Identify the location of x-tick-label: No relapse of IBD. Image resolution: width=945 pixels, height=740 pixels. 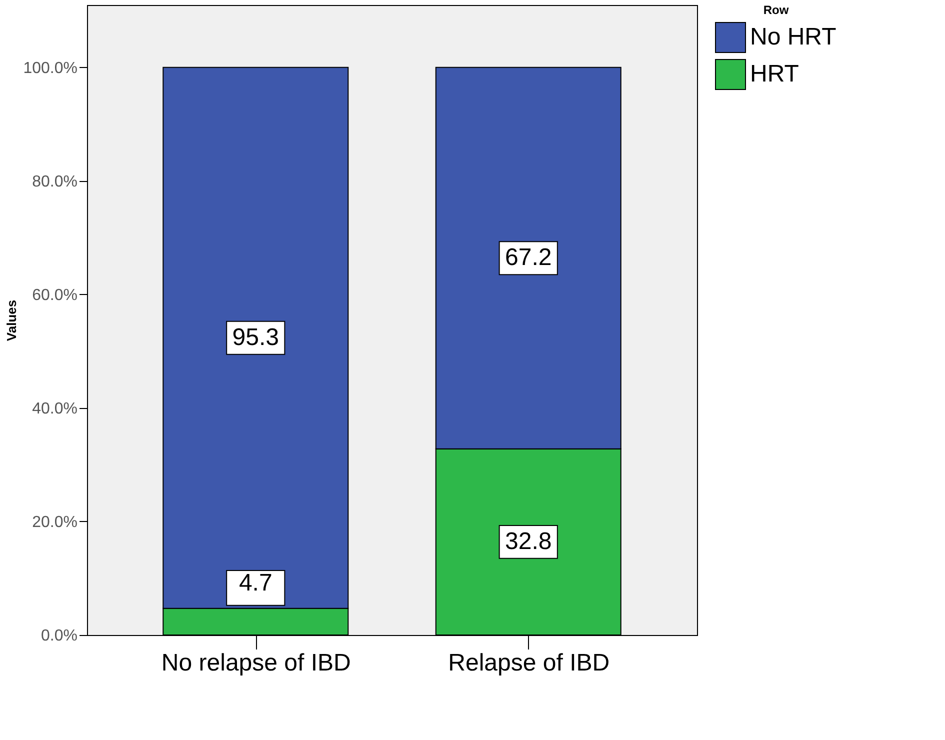
(256, 663).